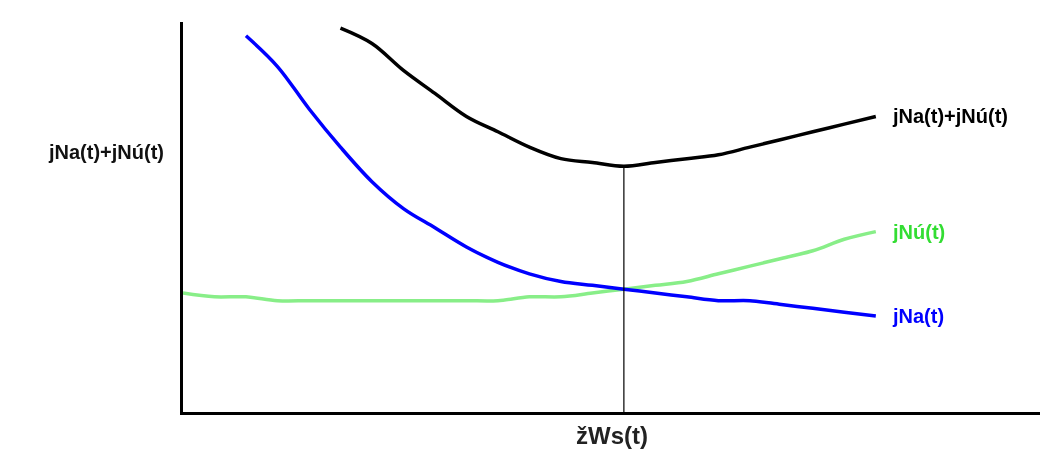  What do you see at coordinates (950, 116) in the screenshot?
I see `series-label: jNa(t)+jNú(t)` at bounding box center [950, 116].